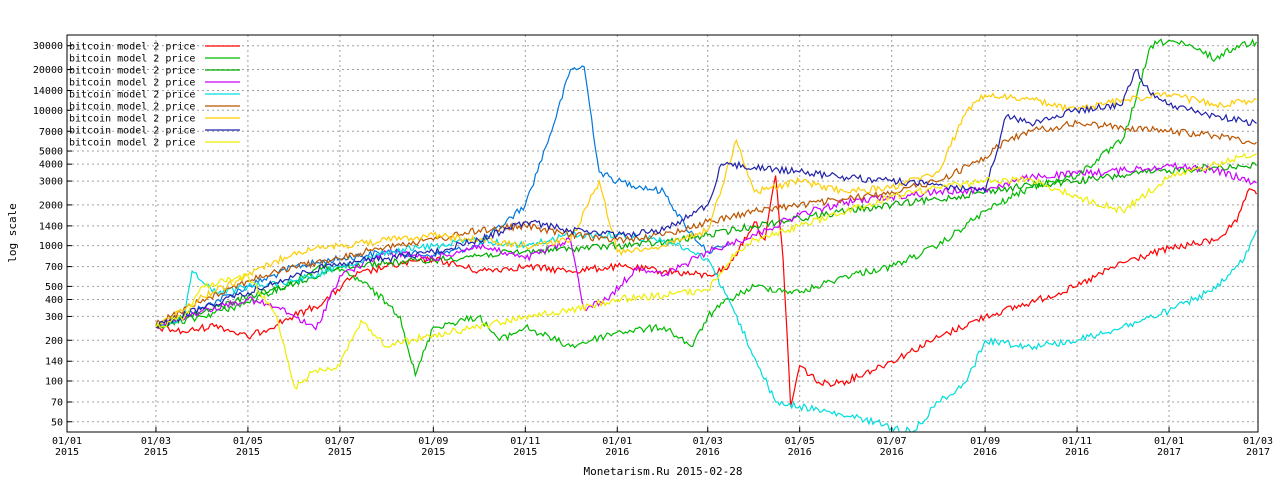 The image size is (1280, 480). I want to click on legend-label-3: bitcoin model 2 price, so click(132, 71).